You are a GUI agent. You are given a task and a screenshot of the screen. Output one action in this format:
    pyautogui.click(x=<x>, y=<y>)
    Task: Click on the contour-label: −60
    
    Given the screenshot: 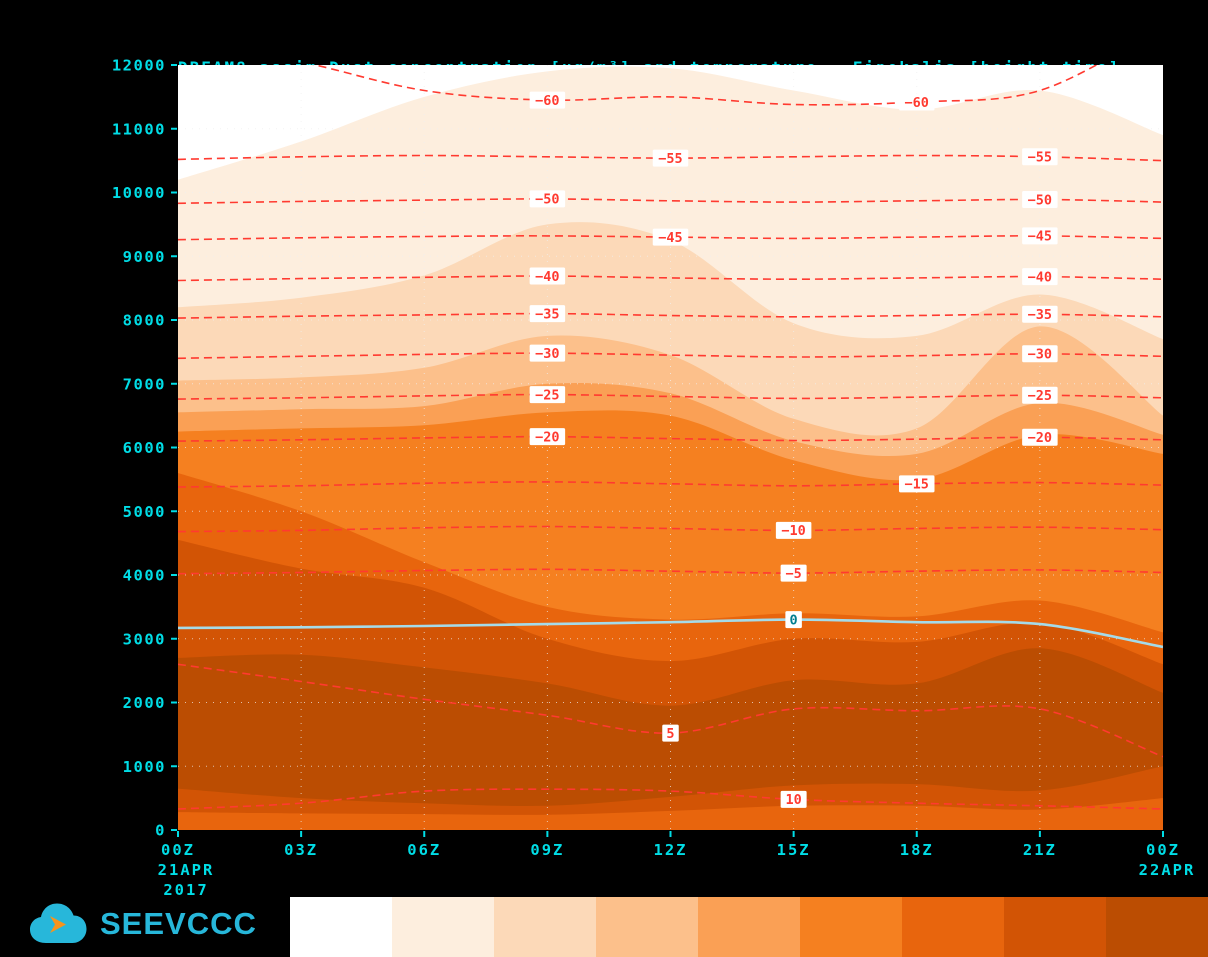 What is the action you would take?
    pyautogui.click(x=917, y=103)
    